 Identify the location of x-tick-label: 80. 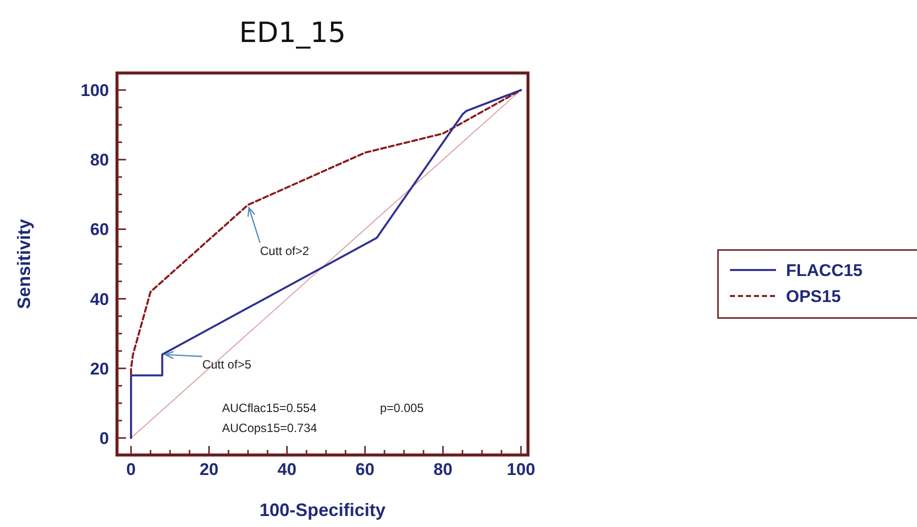
(443, 469).